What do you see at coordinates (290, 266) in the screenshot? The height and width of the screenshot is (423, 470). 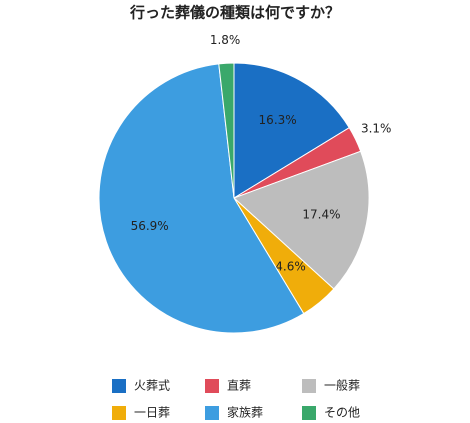 I see `data-label: 4.6%` at bounding box center [290, 266].